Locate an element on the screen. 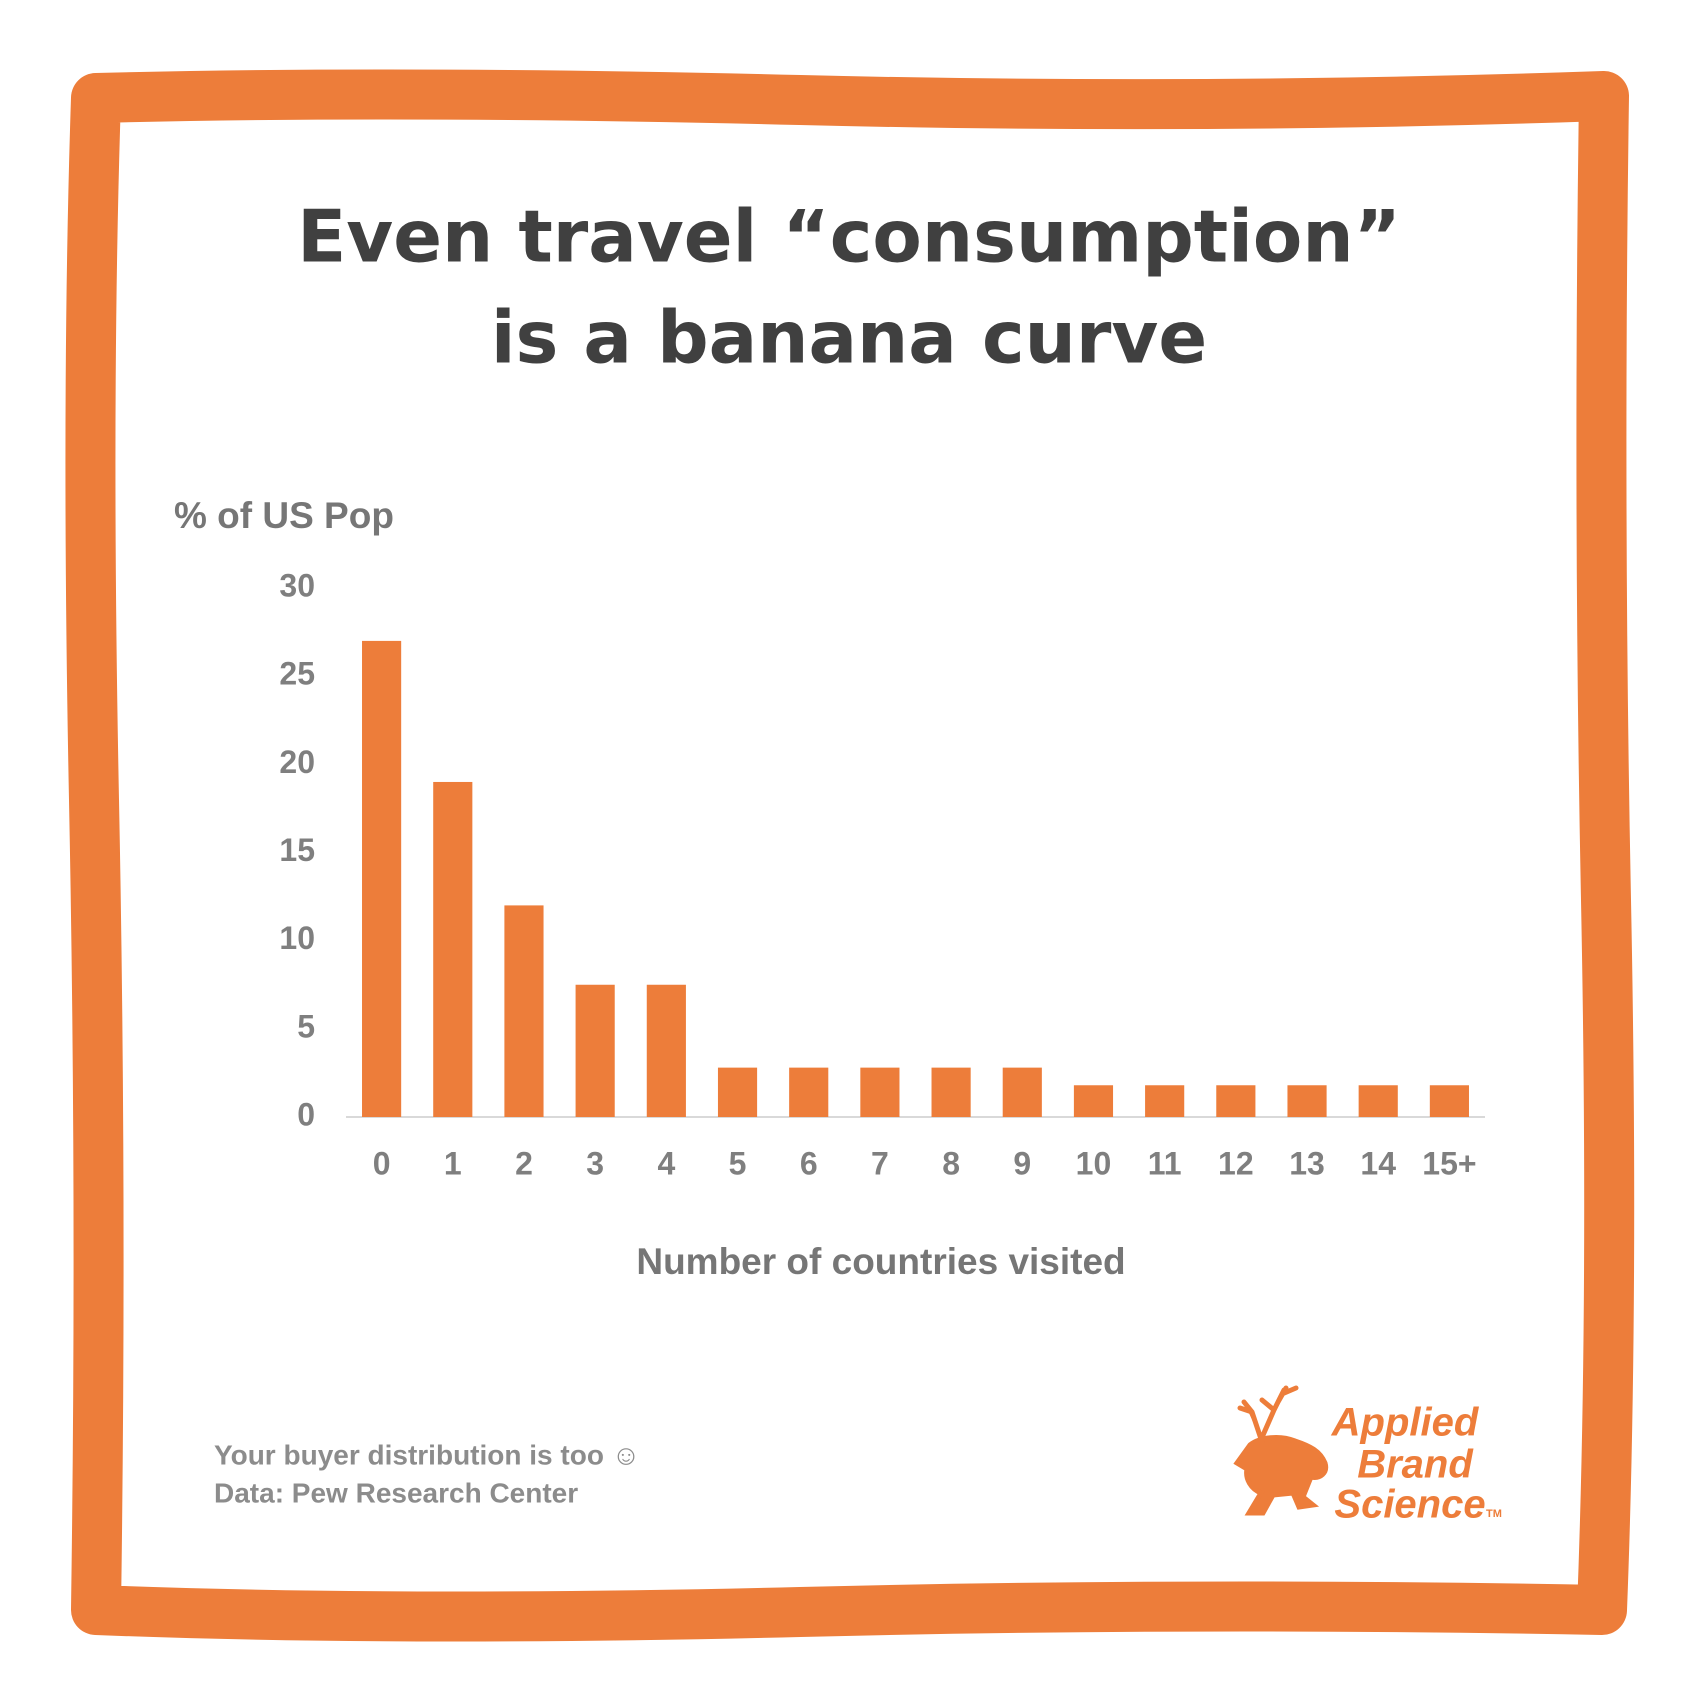  x-tick-label: 3 is located at coordinates (595, 1163).